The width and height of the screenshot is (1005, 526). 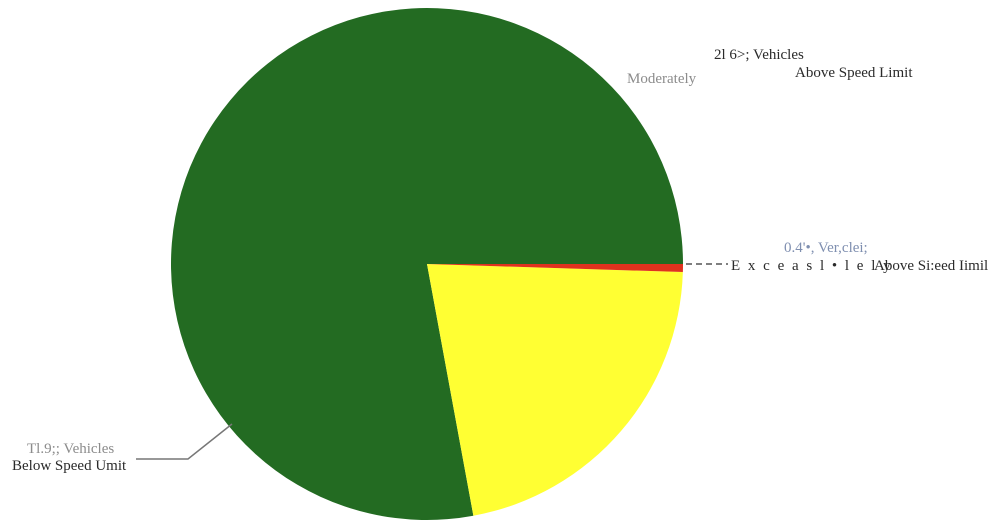 I want to click on slice-label-moderate-line2: Moderately, so click(x=662, y=79).